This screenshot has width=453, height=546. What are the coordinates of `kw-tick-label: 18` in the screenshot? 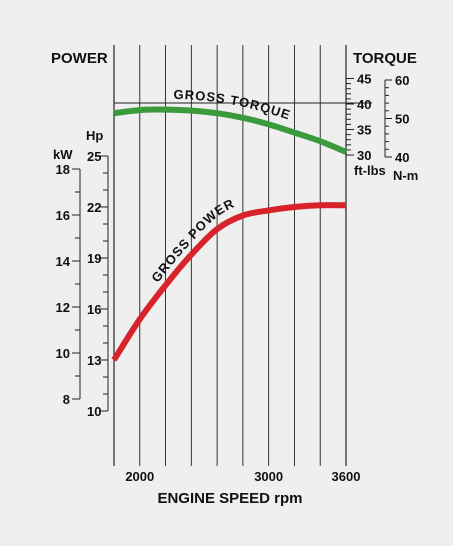 It's located at (63, 169).